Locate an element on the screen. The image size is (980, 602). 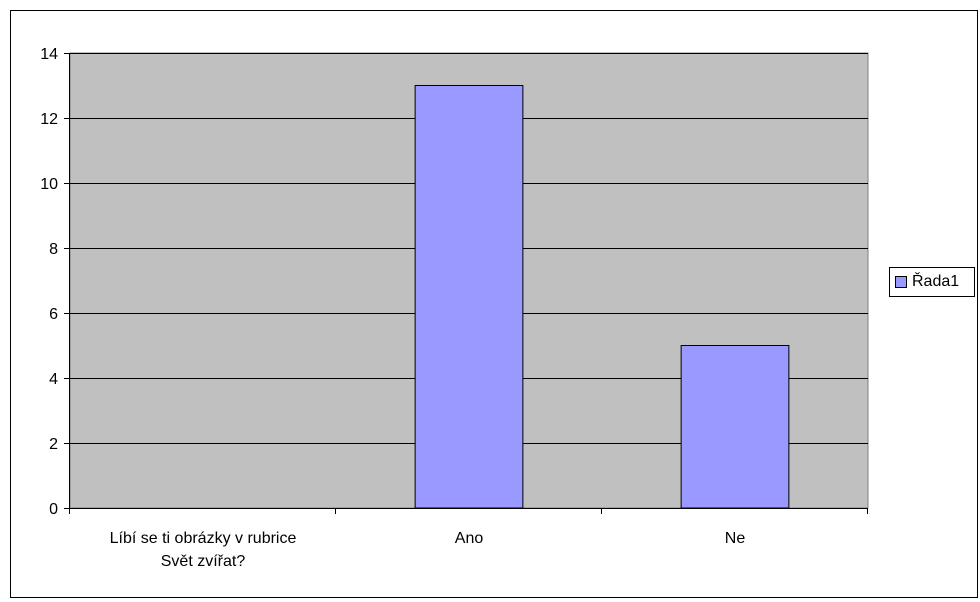
y-tick-labels: 0 2 4 6 8 10 12 14 is located at coordinates (49, 282).